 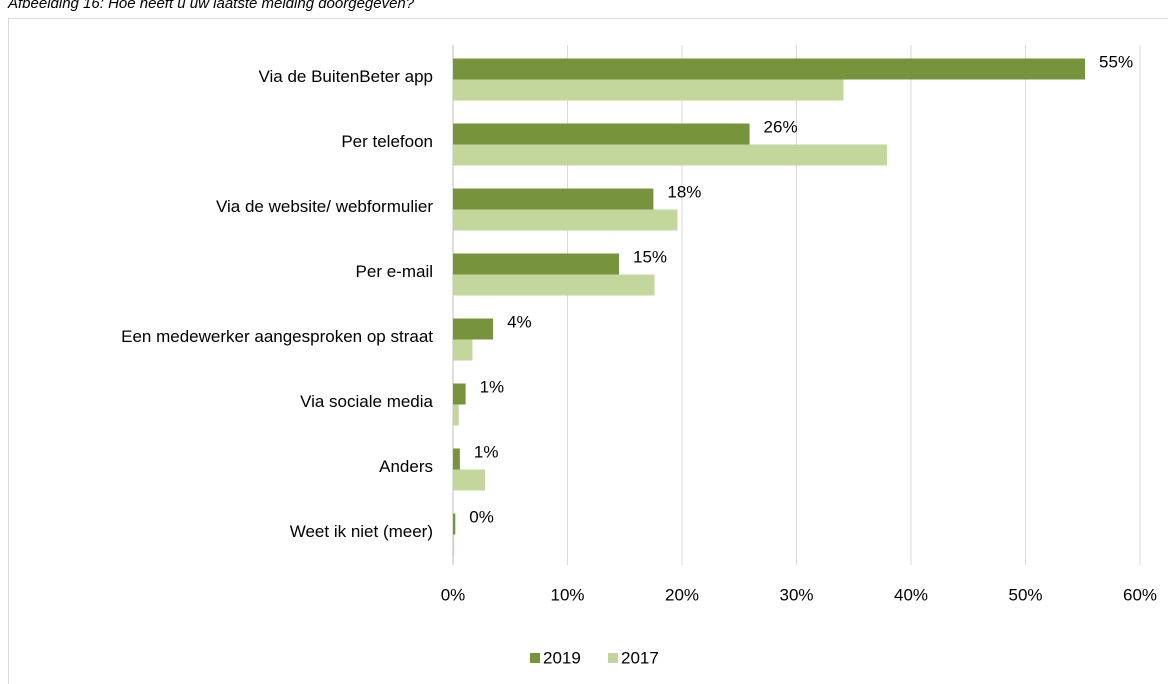 What do you see at coordinates (640, 657) in the screenshot?
I see `legend-label: 2017` at bounding box center [640, 657].